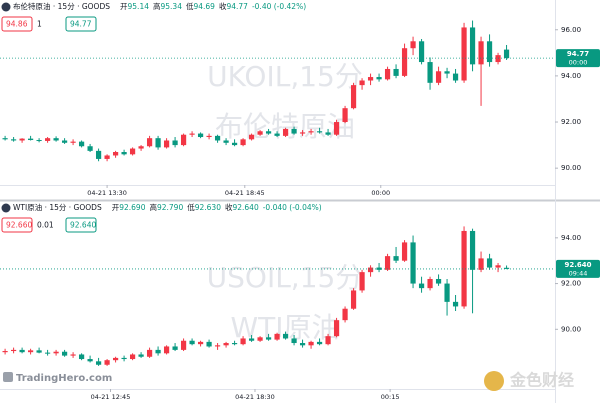  I want to click on watermark: 布伦特原油, so click(285, 126).